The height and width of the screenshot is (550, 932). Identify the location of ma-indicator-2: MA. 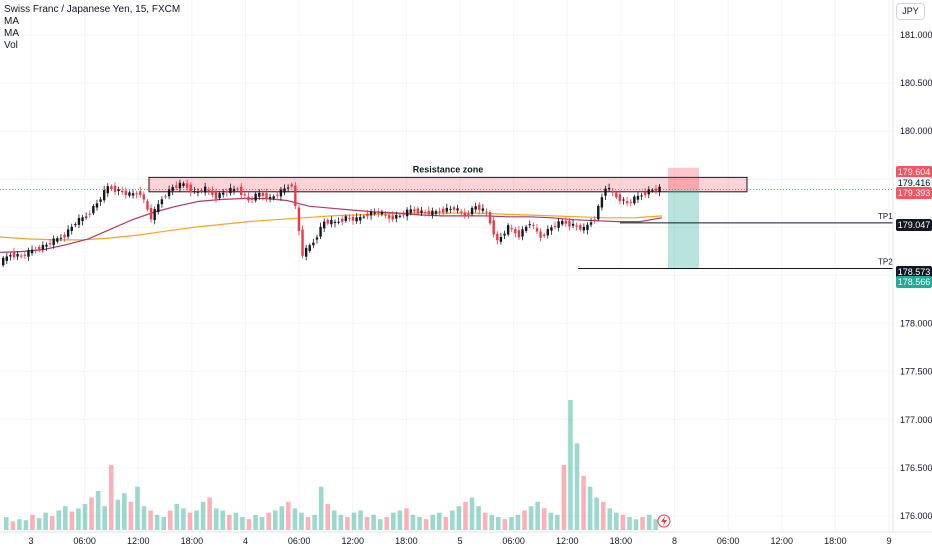
(11, 33).